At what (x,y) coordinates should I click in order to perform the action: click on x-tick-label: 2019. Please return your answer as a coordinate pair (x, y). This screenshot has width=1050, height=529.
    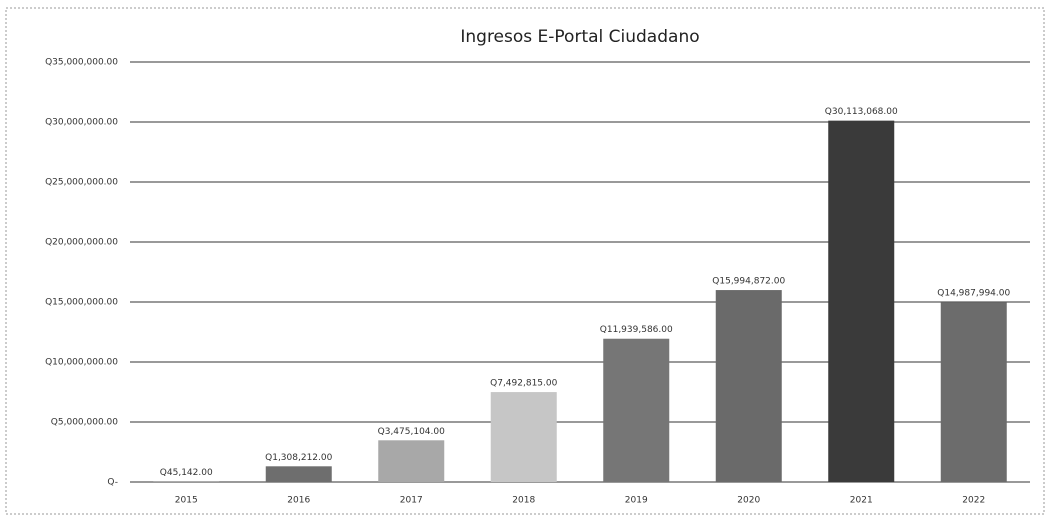
    Looking at the image, I should click on (636, 501).